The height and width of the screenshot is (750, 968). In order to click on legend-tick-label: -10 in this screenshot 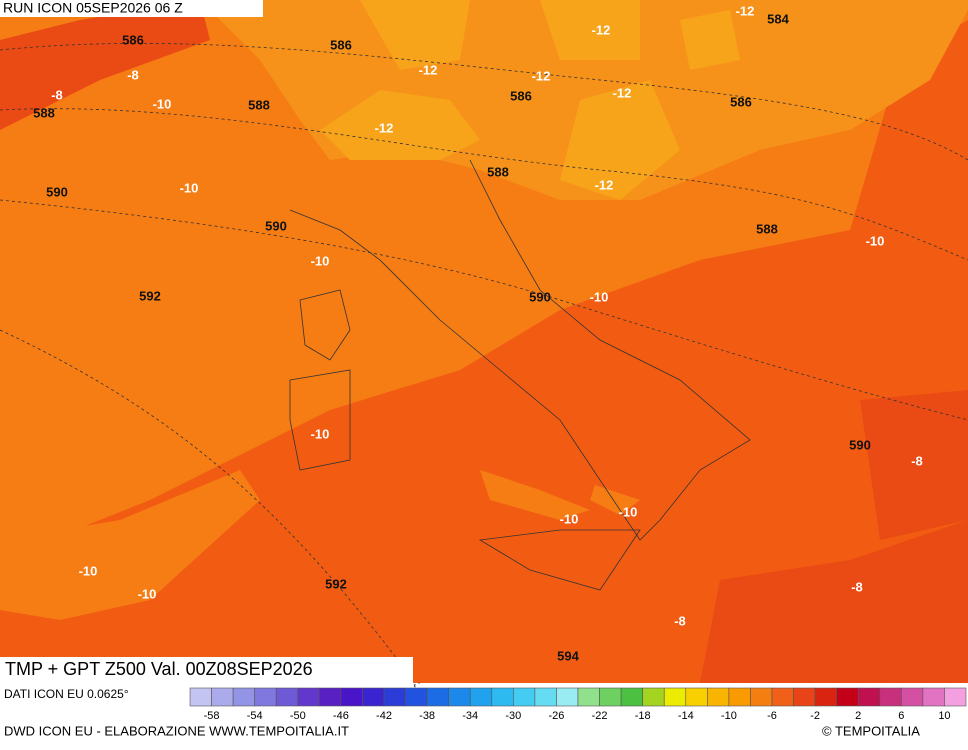, I will do `click(729, 716)`.